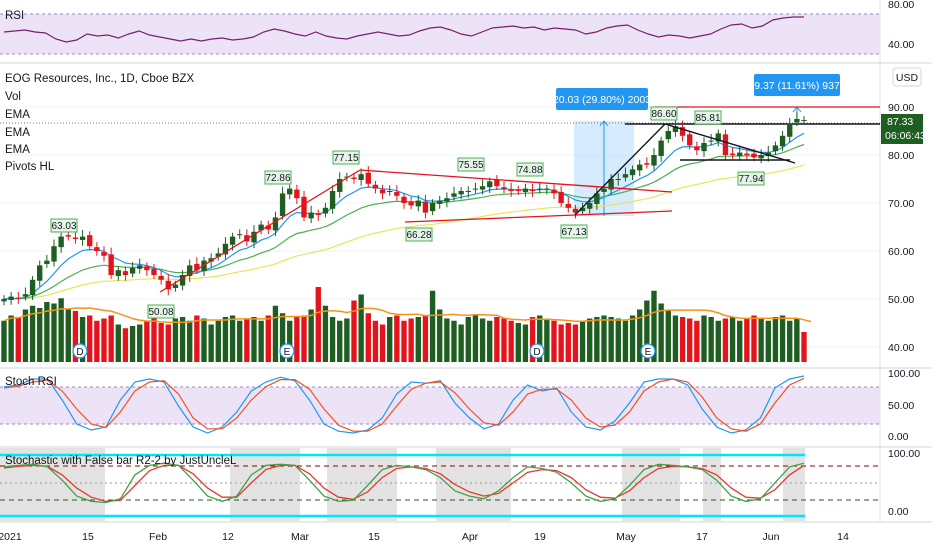 The width and height of the screenshot is (932, 550). I want to click on price-axis: 90.00 80.00 70.00 60.00 50.00 40.00, so click(901, 228).